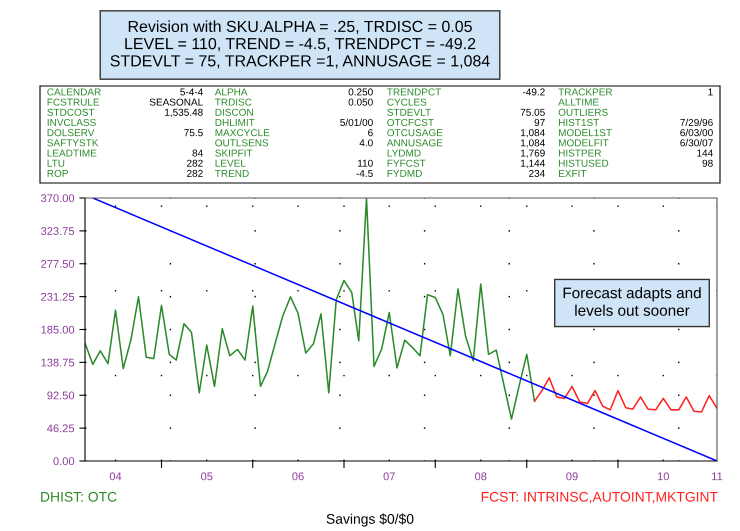 The width and height of the screenshot is (740, 531). Describe the element at coordinates (600, 498) in the screenshot. I see `text: FCST: INTRINSC,AUTOINT,MKTGINT` at that location.